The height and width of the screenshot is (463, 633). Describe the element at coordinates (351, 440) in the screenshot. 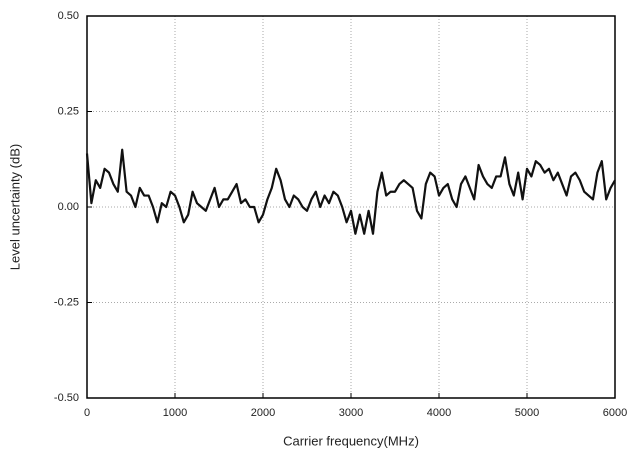

I see `x-axis-title: Carrier frequency(MHz)` at that location.